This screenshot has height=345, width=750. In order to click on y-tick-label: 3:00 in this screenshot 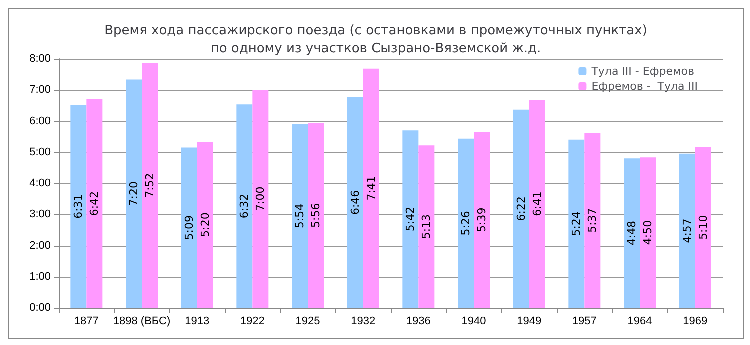, I will do `click(40, 214)`.